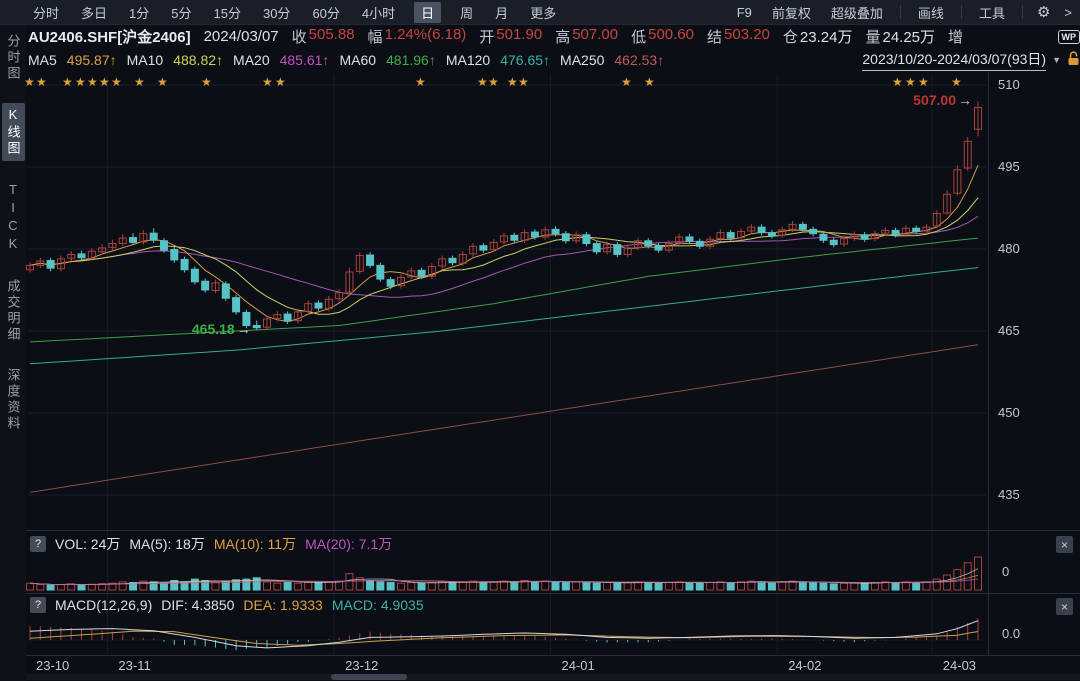 The width and height of the screenshot is (1080, 681). I want to click on quote-date: 2024/03/07, so click(241, 36).